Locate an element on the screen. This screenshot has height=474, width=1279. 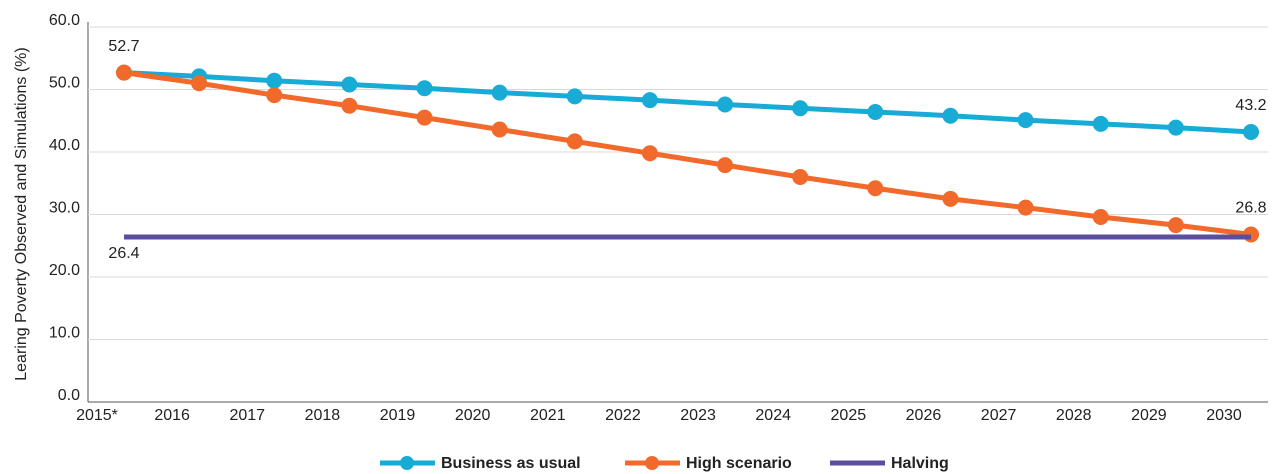
y-tick-label: 20.0 is located at coordinates (64, 270).